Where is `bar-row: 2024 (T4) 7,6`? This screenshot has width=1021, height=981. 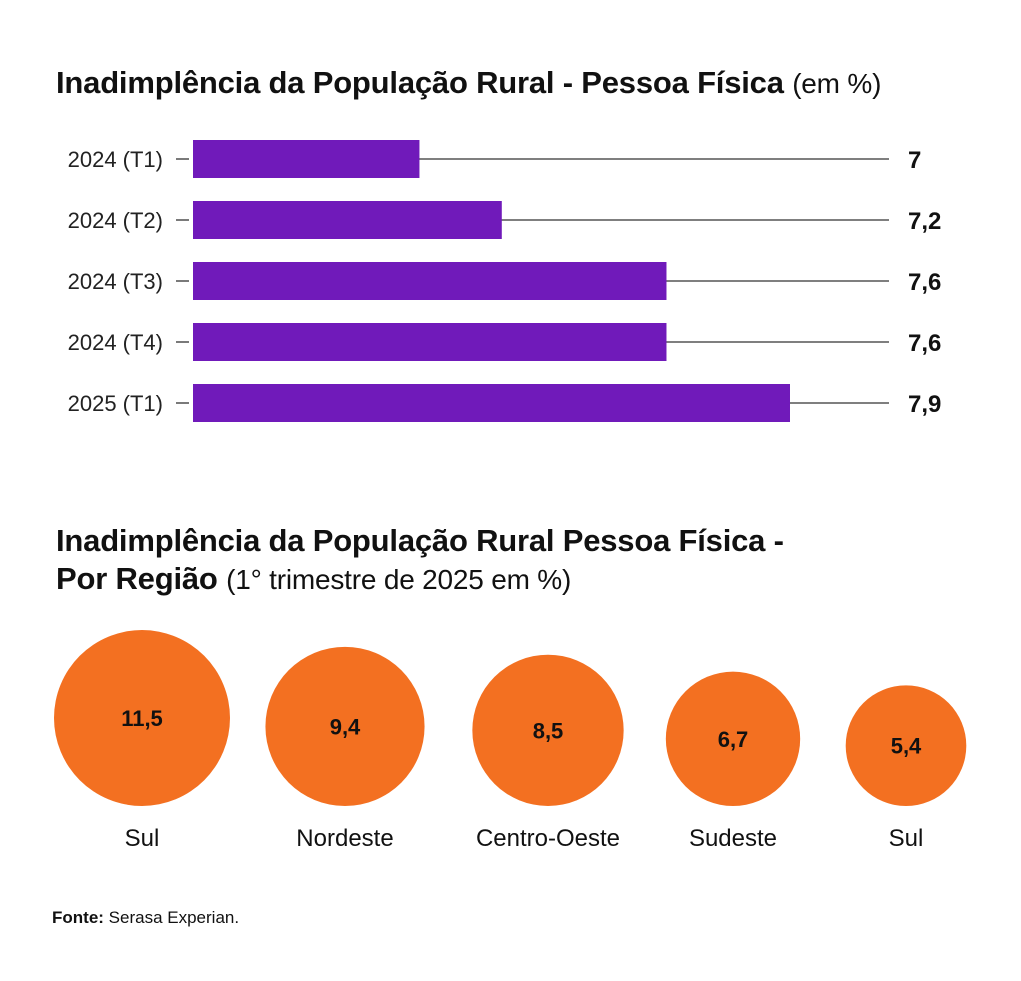 bar-row: 2024 (T4) 7,6 is located at coordinates (504, 342).